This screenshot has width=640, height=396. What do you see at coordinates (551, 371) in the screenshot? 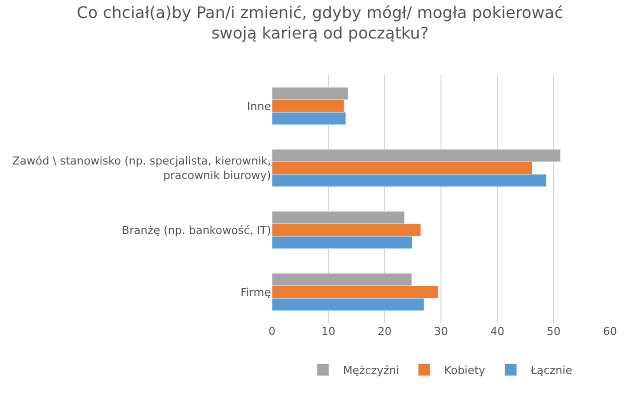
I see `legend-label: Łącznie` at bounding box center [551, 371].